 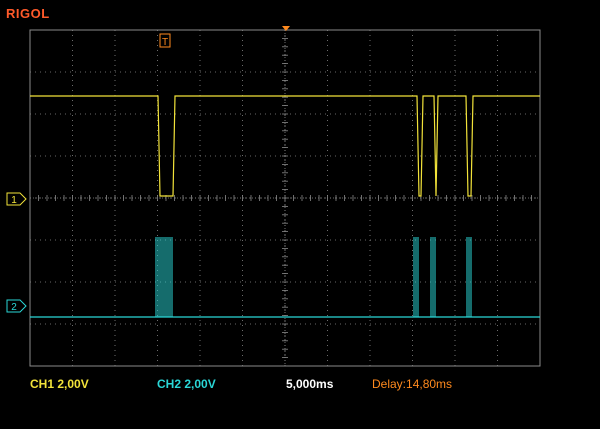 I want to click on trigger-marker-label: T, so click(x=165, y=42).